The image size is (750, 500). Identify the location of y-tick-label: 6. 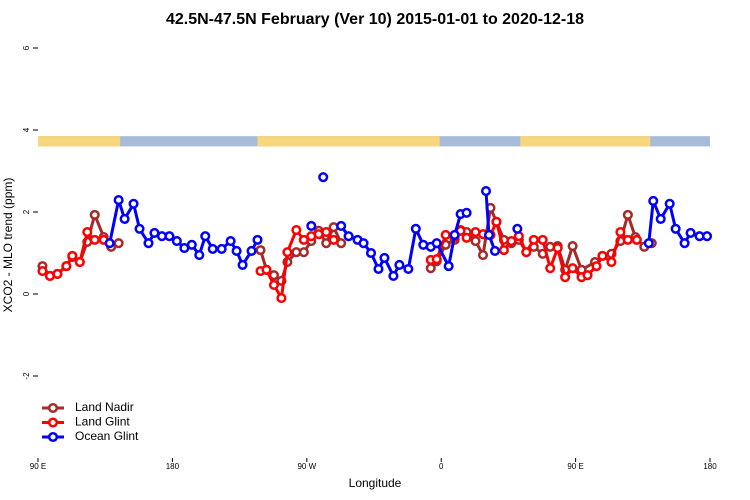
(26, 47).